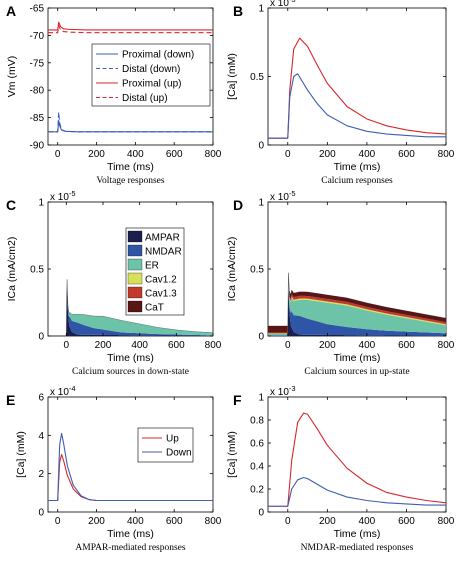 Image resolution: width=461 pixels, height=569 pixels. What do you see at coordinates (130, 372) in the screenshot?
I see `panel-caption: Calcium sources in down-state` at bounding box center [130, 372].